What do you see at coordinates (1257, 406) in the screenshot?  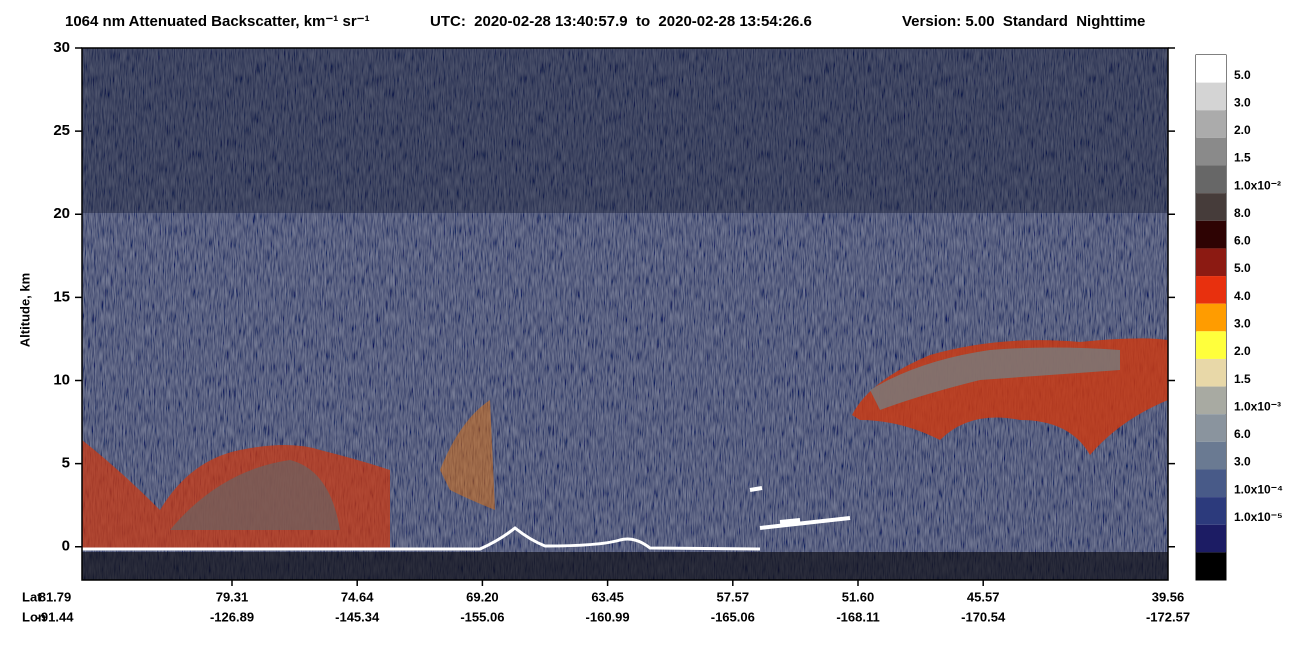 I see `colorbar-label: 1.0x10⁻³` at bounding box center [1257, 406].